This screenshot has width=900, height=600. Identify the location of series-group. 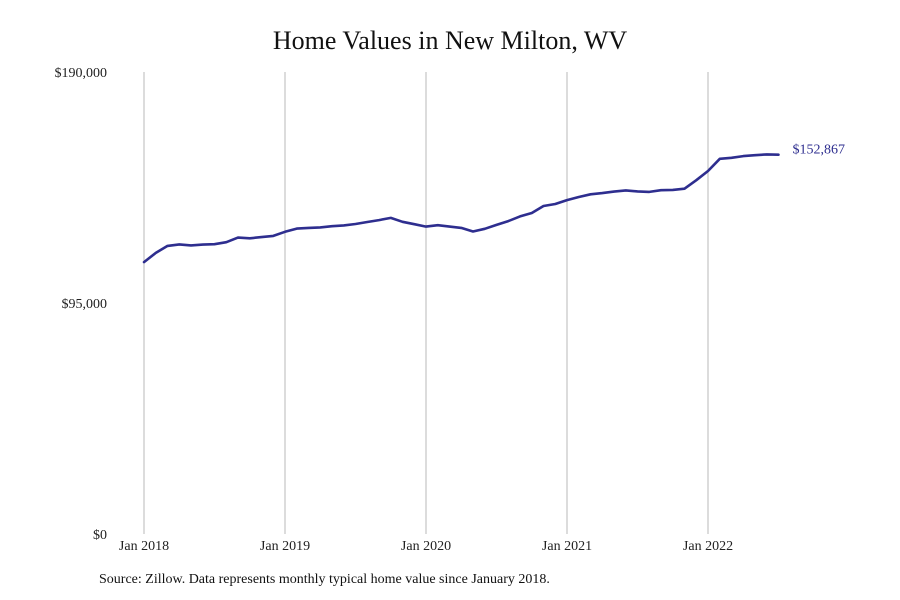
(461, 208).